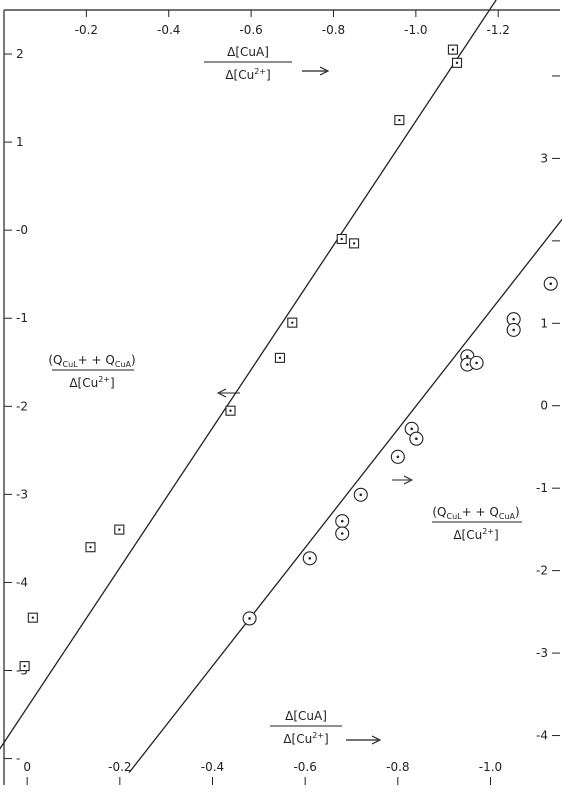 This screenshot has width=562, height=803. I want to click on top-x-ticks: -0.2 -0.4 -0.6 -0.8 -1.0 -1.2, so click(292, 23).